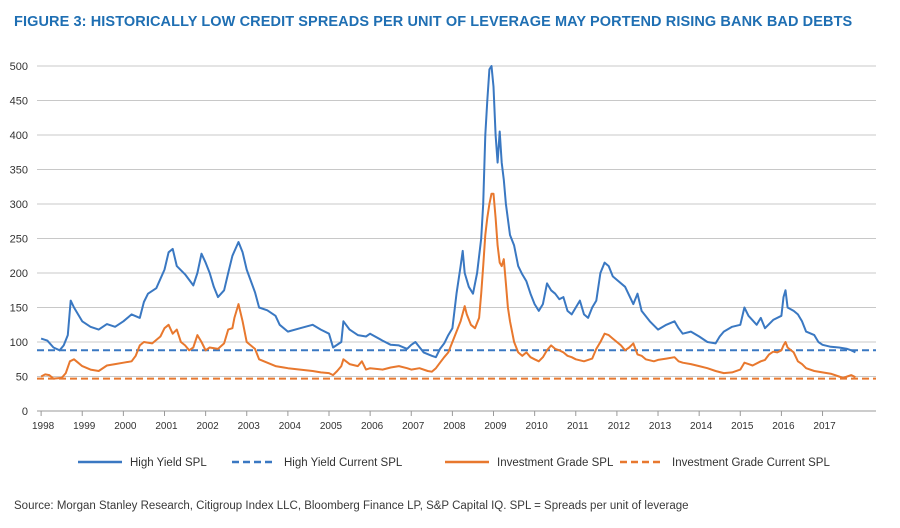 The image size is (900, 528). Describe the element at coordinates (84, 426) in the screenshot. I see `x-tick-label: 1999` at that location.